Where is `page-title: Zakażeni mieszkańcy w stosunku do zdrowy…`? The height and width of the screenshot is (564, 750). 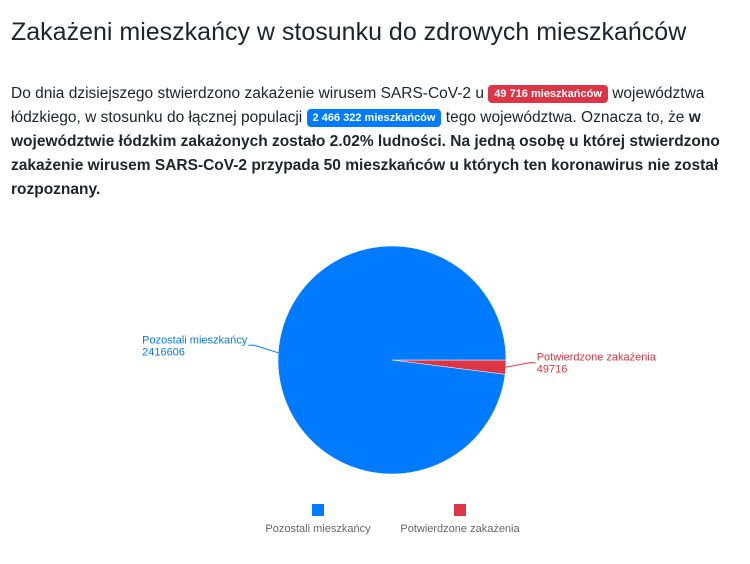
page-title: Zakażeni mieszkańcy w stosunku do zdrowy… is located at coordinates (349, 32).